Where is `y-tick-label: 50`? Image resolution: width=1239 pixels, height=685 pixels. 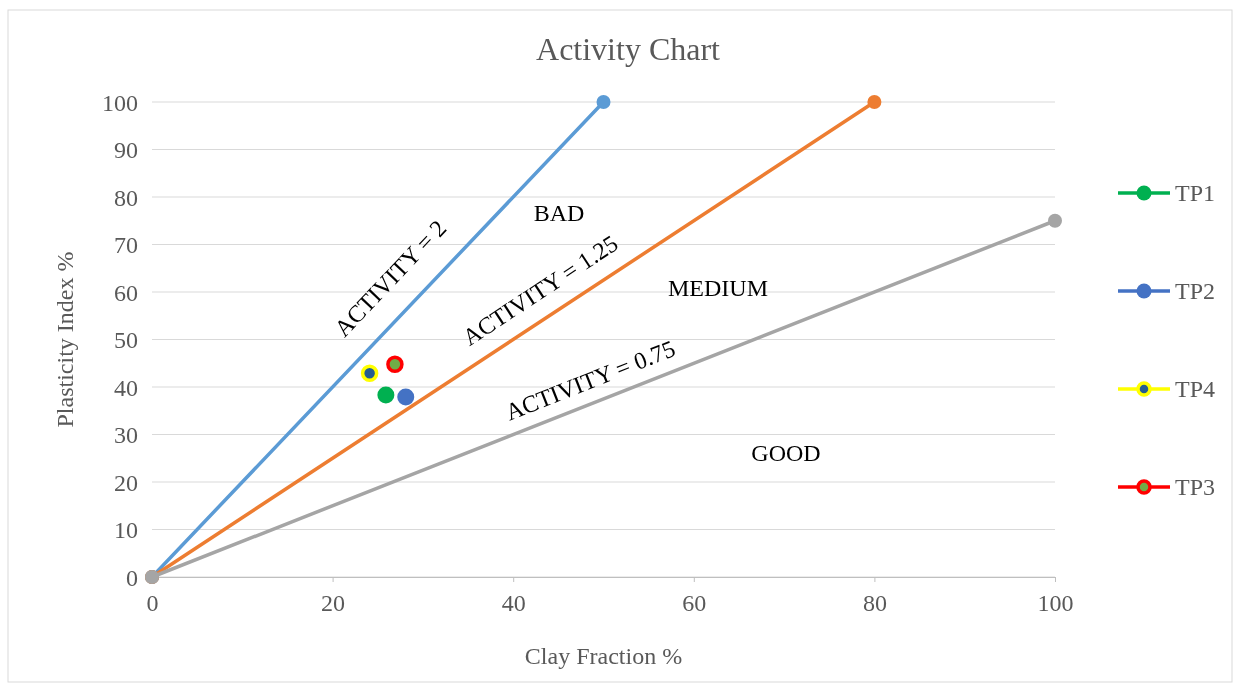 y-tick-label: 50 is located at coordinates (126, 340).